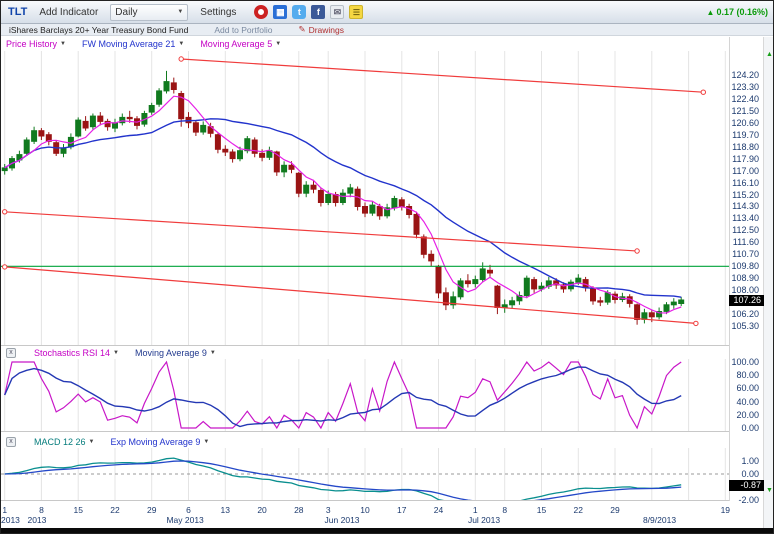  I want to click on stochastics-label: Stochastics RSI 14, so click(72, 352).